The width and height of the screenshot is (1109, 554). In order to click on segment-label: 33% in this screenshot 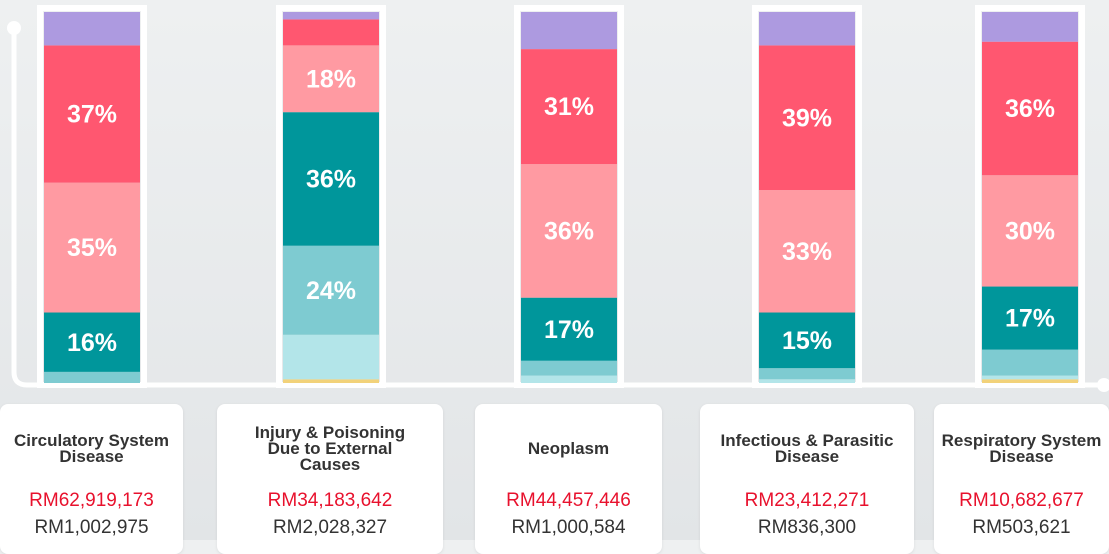, I will do `click(807, 252)`.